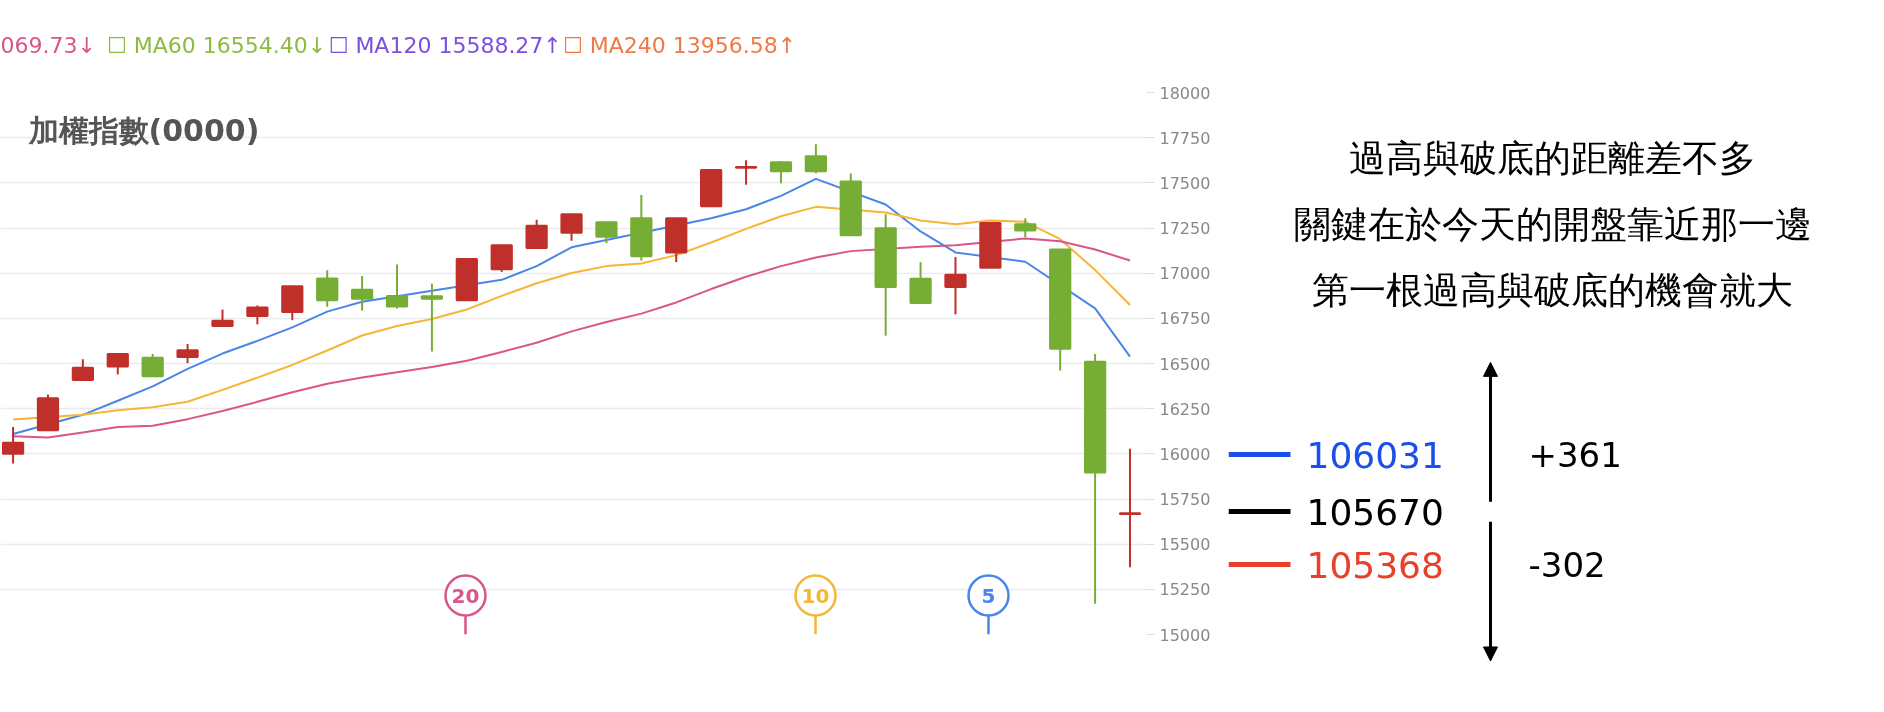 The image size is (1884, 712). Describe the element at coordinates (143, 130) in the screenshot. I see `text: 加權指數(0000)` at that location.